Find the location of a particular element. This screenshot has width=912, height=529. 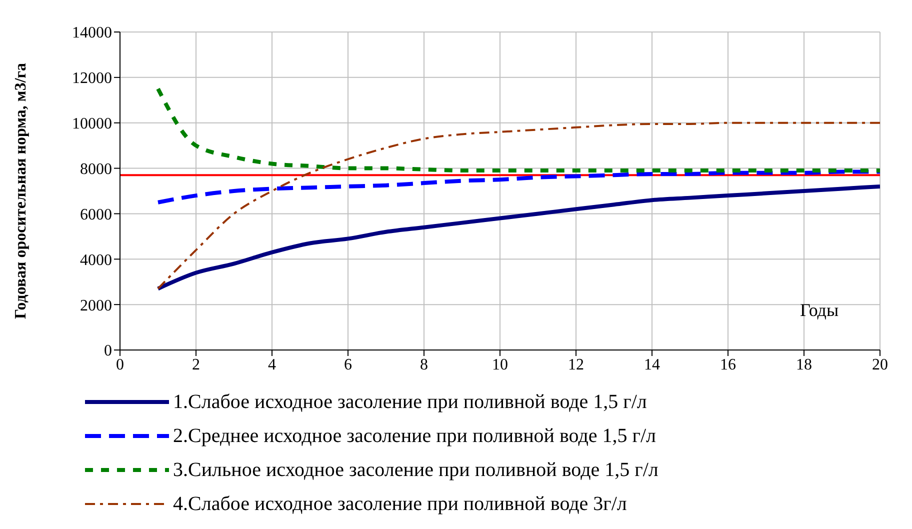

x-tick-label: 4 is located at coordinates (272, 365).